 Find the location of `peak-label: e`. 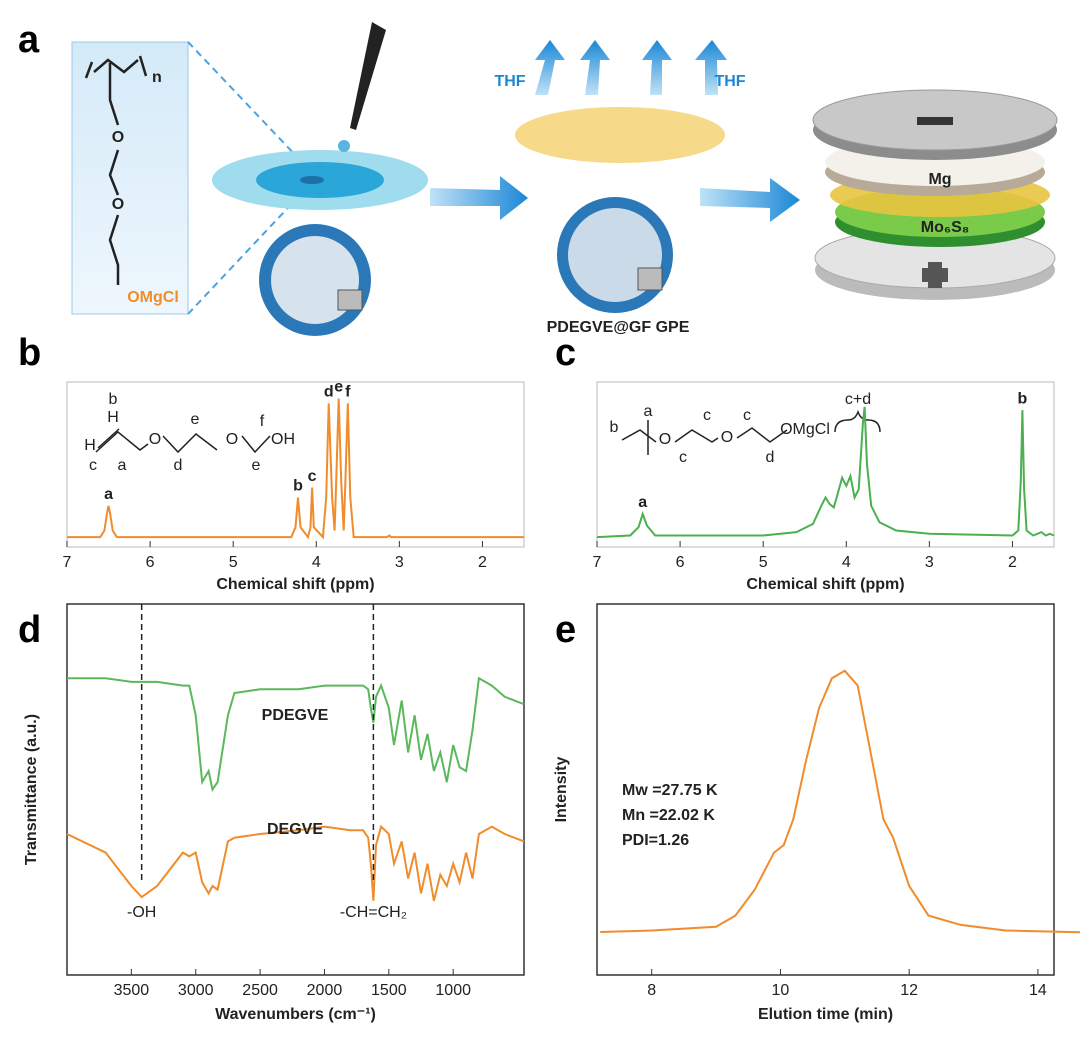

peak-label: e is located at coordinates (338, 387).